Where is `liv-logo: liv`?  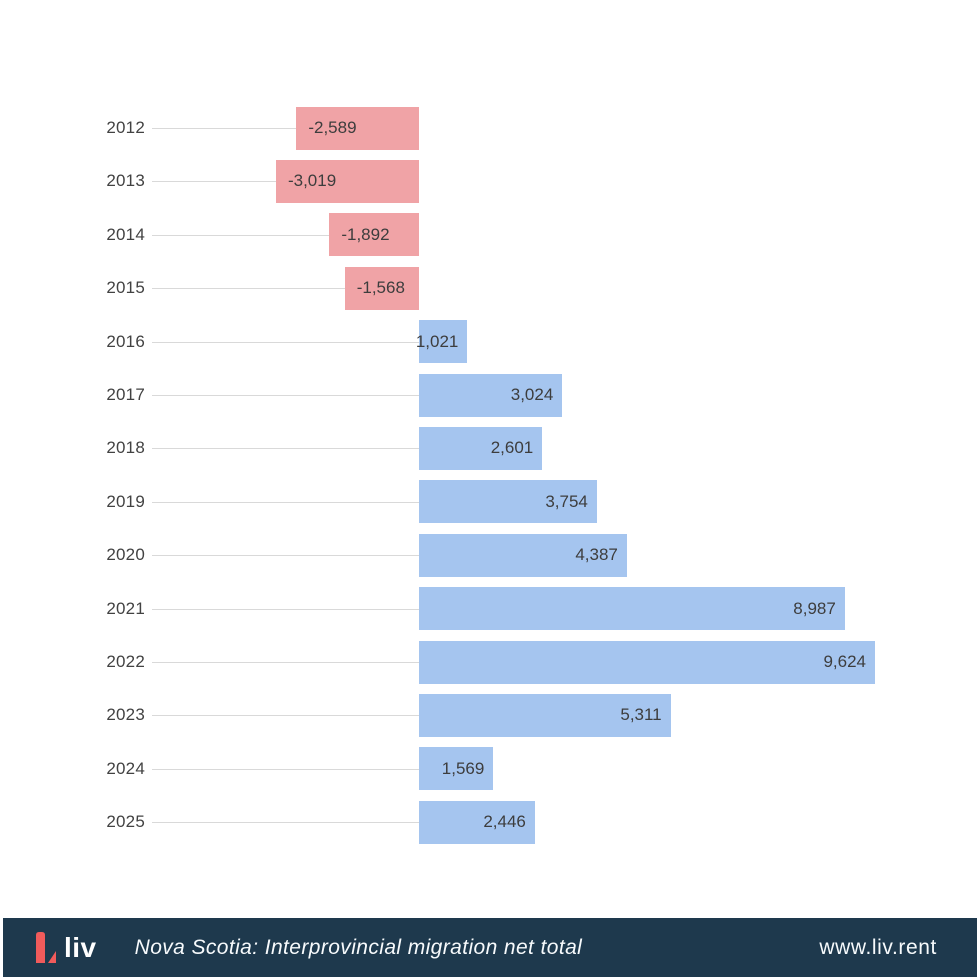
liv-logo: liv is located at coordinates (65, 947).